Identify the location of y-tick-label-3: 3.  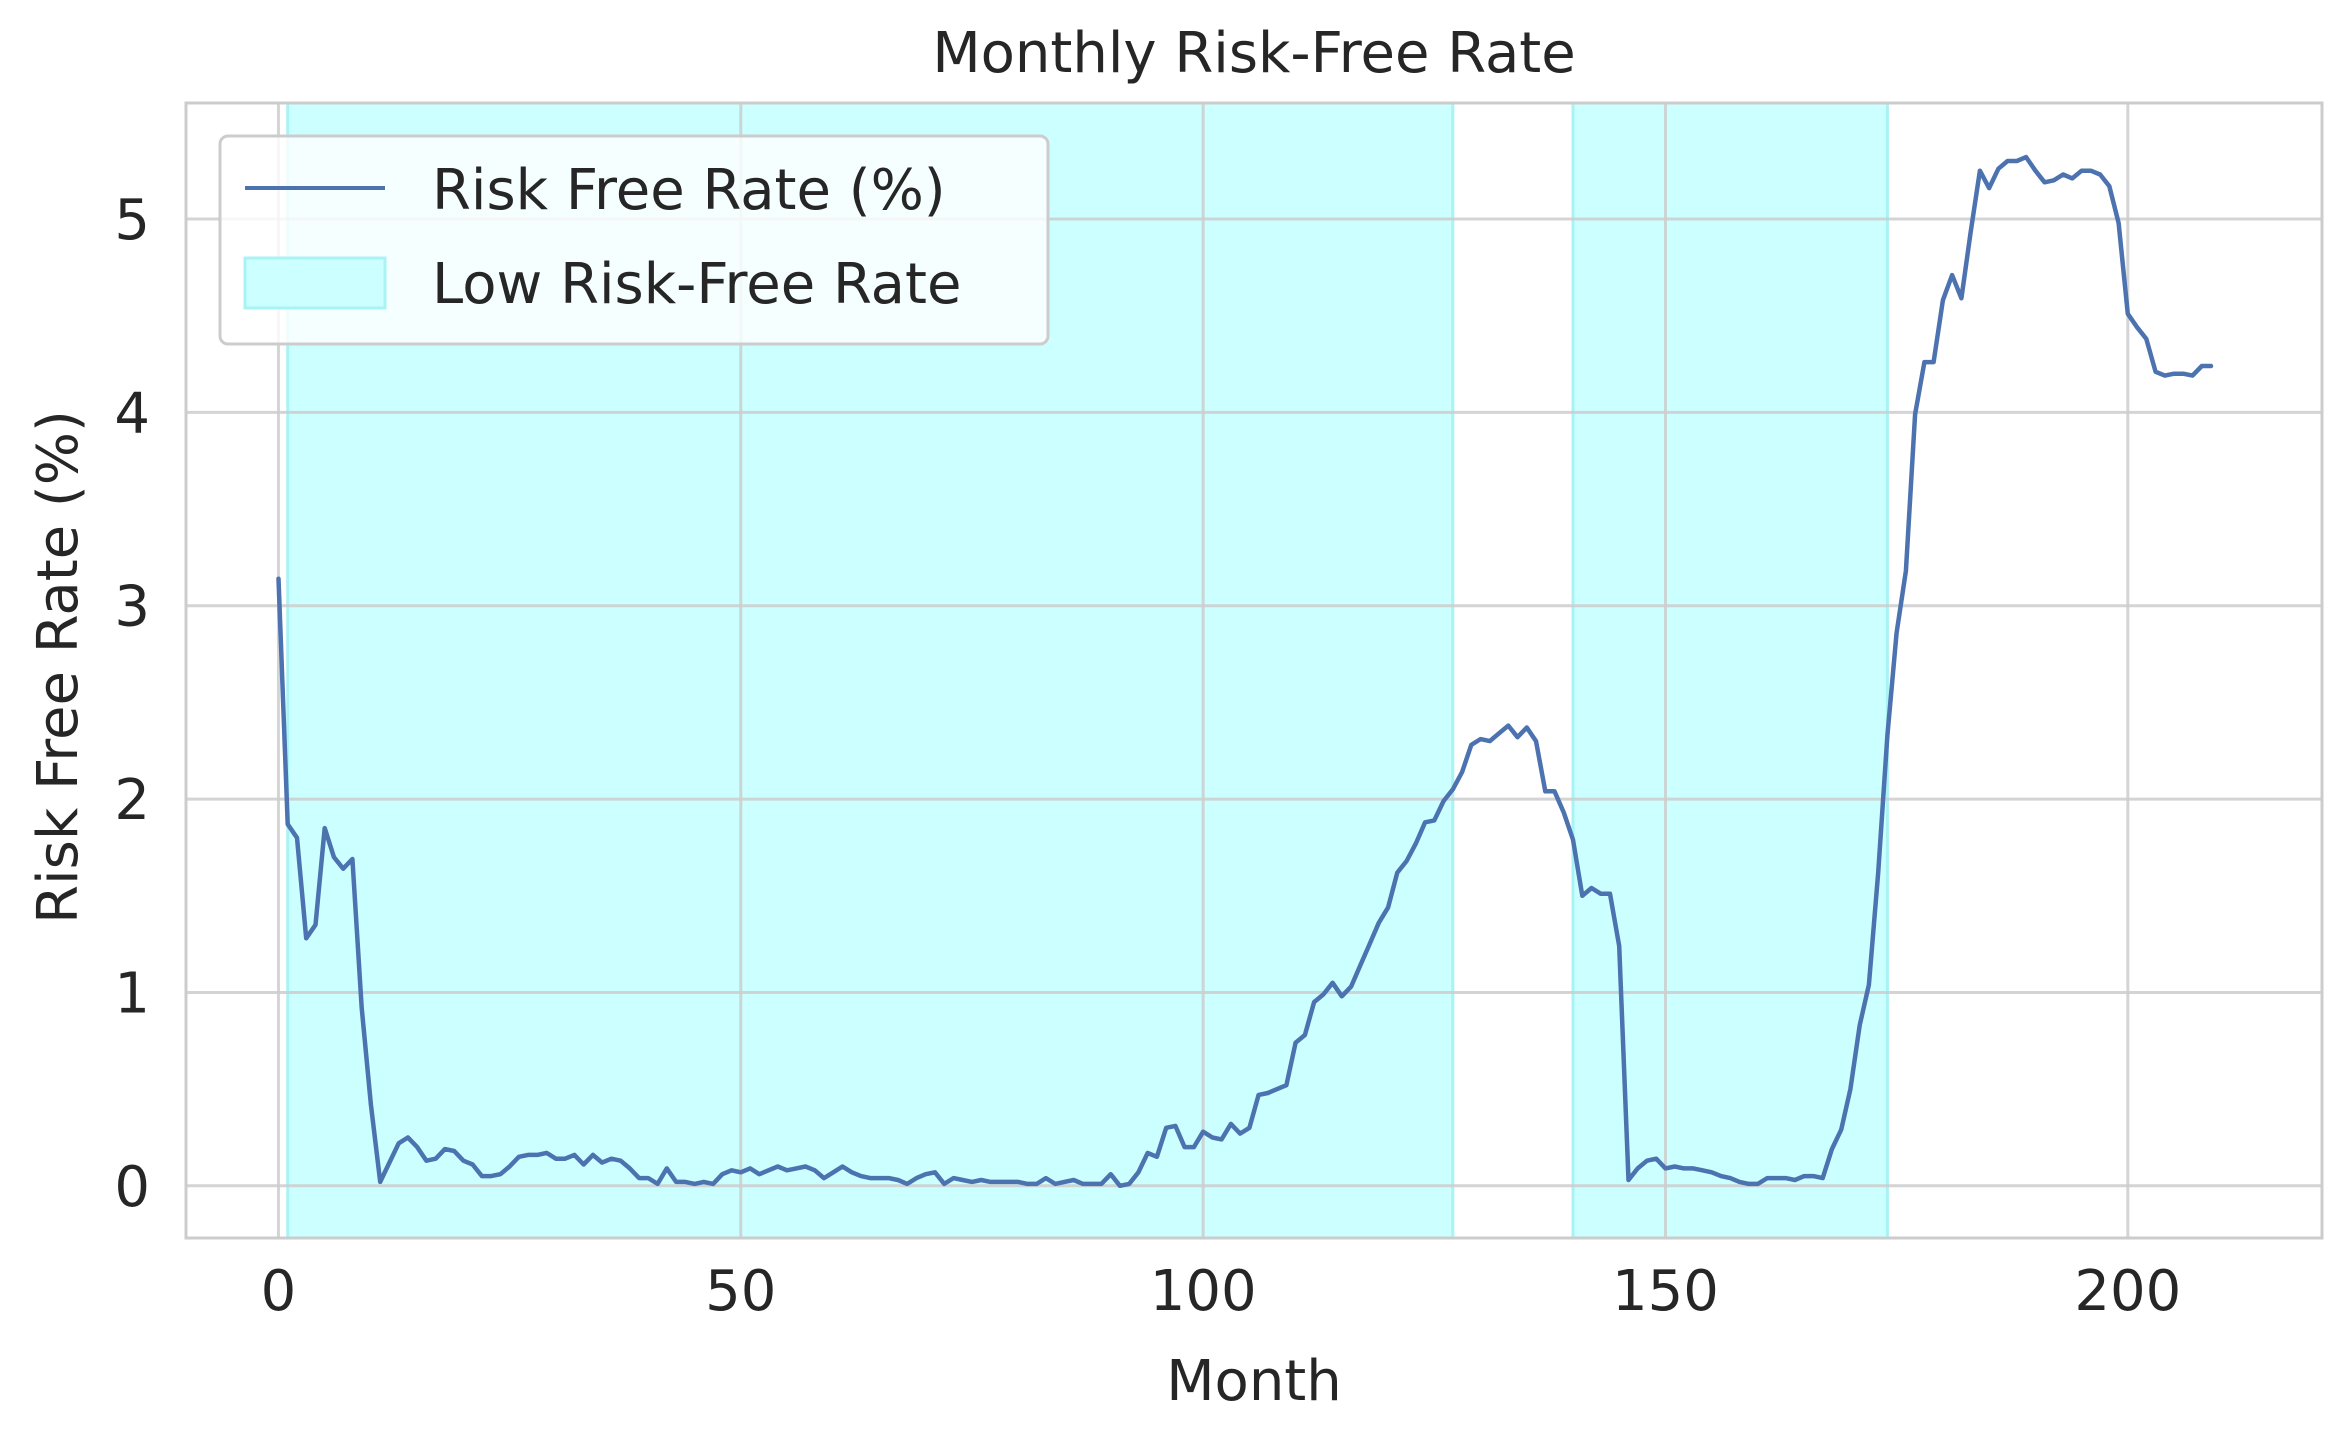
(132, 607).